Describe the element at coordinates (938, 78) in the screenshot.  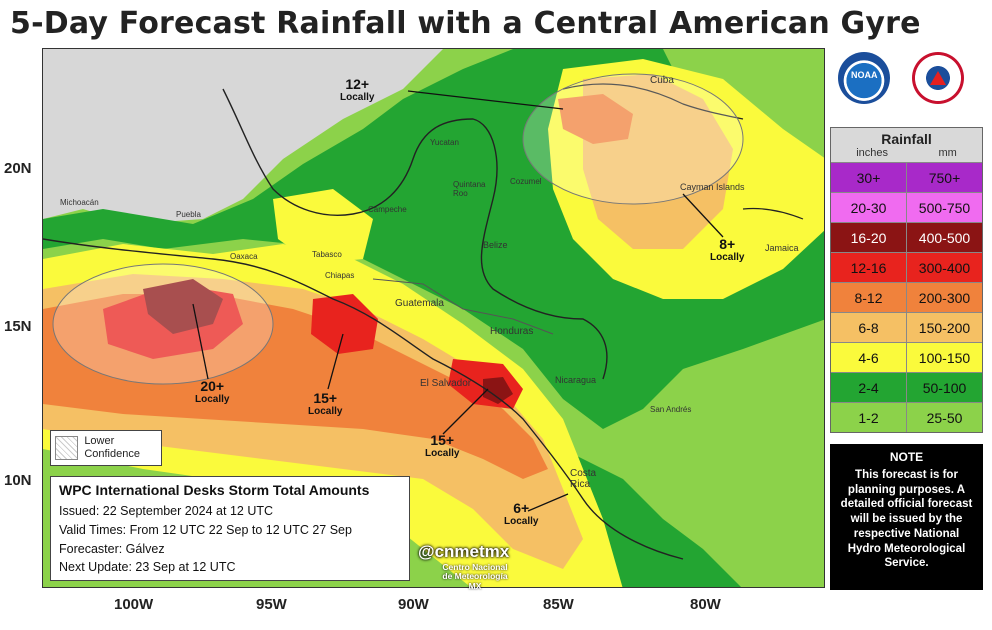
I see `national-weather-service-logo` at that location.